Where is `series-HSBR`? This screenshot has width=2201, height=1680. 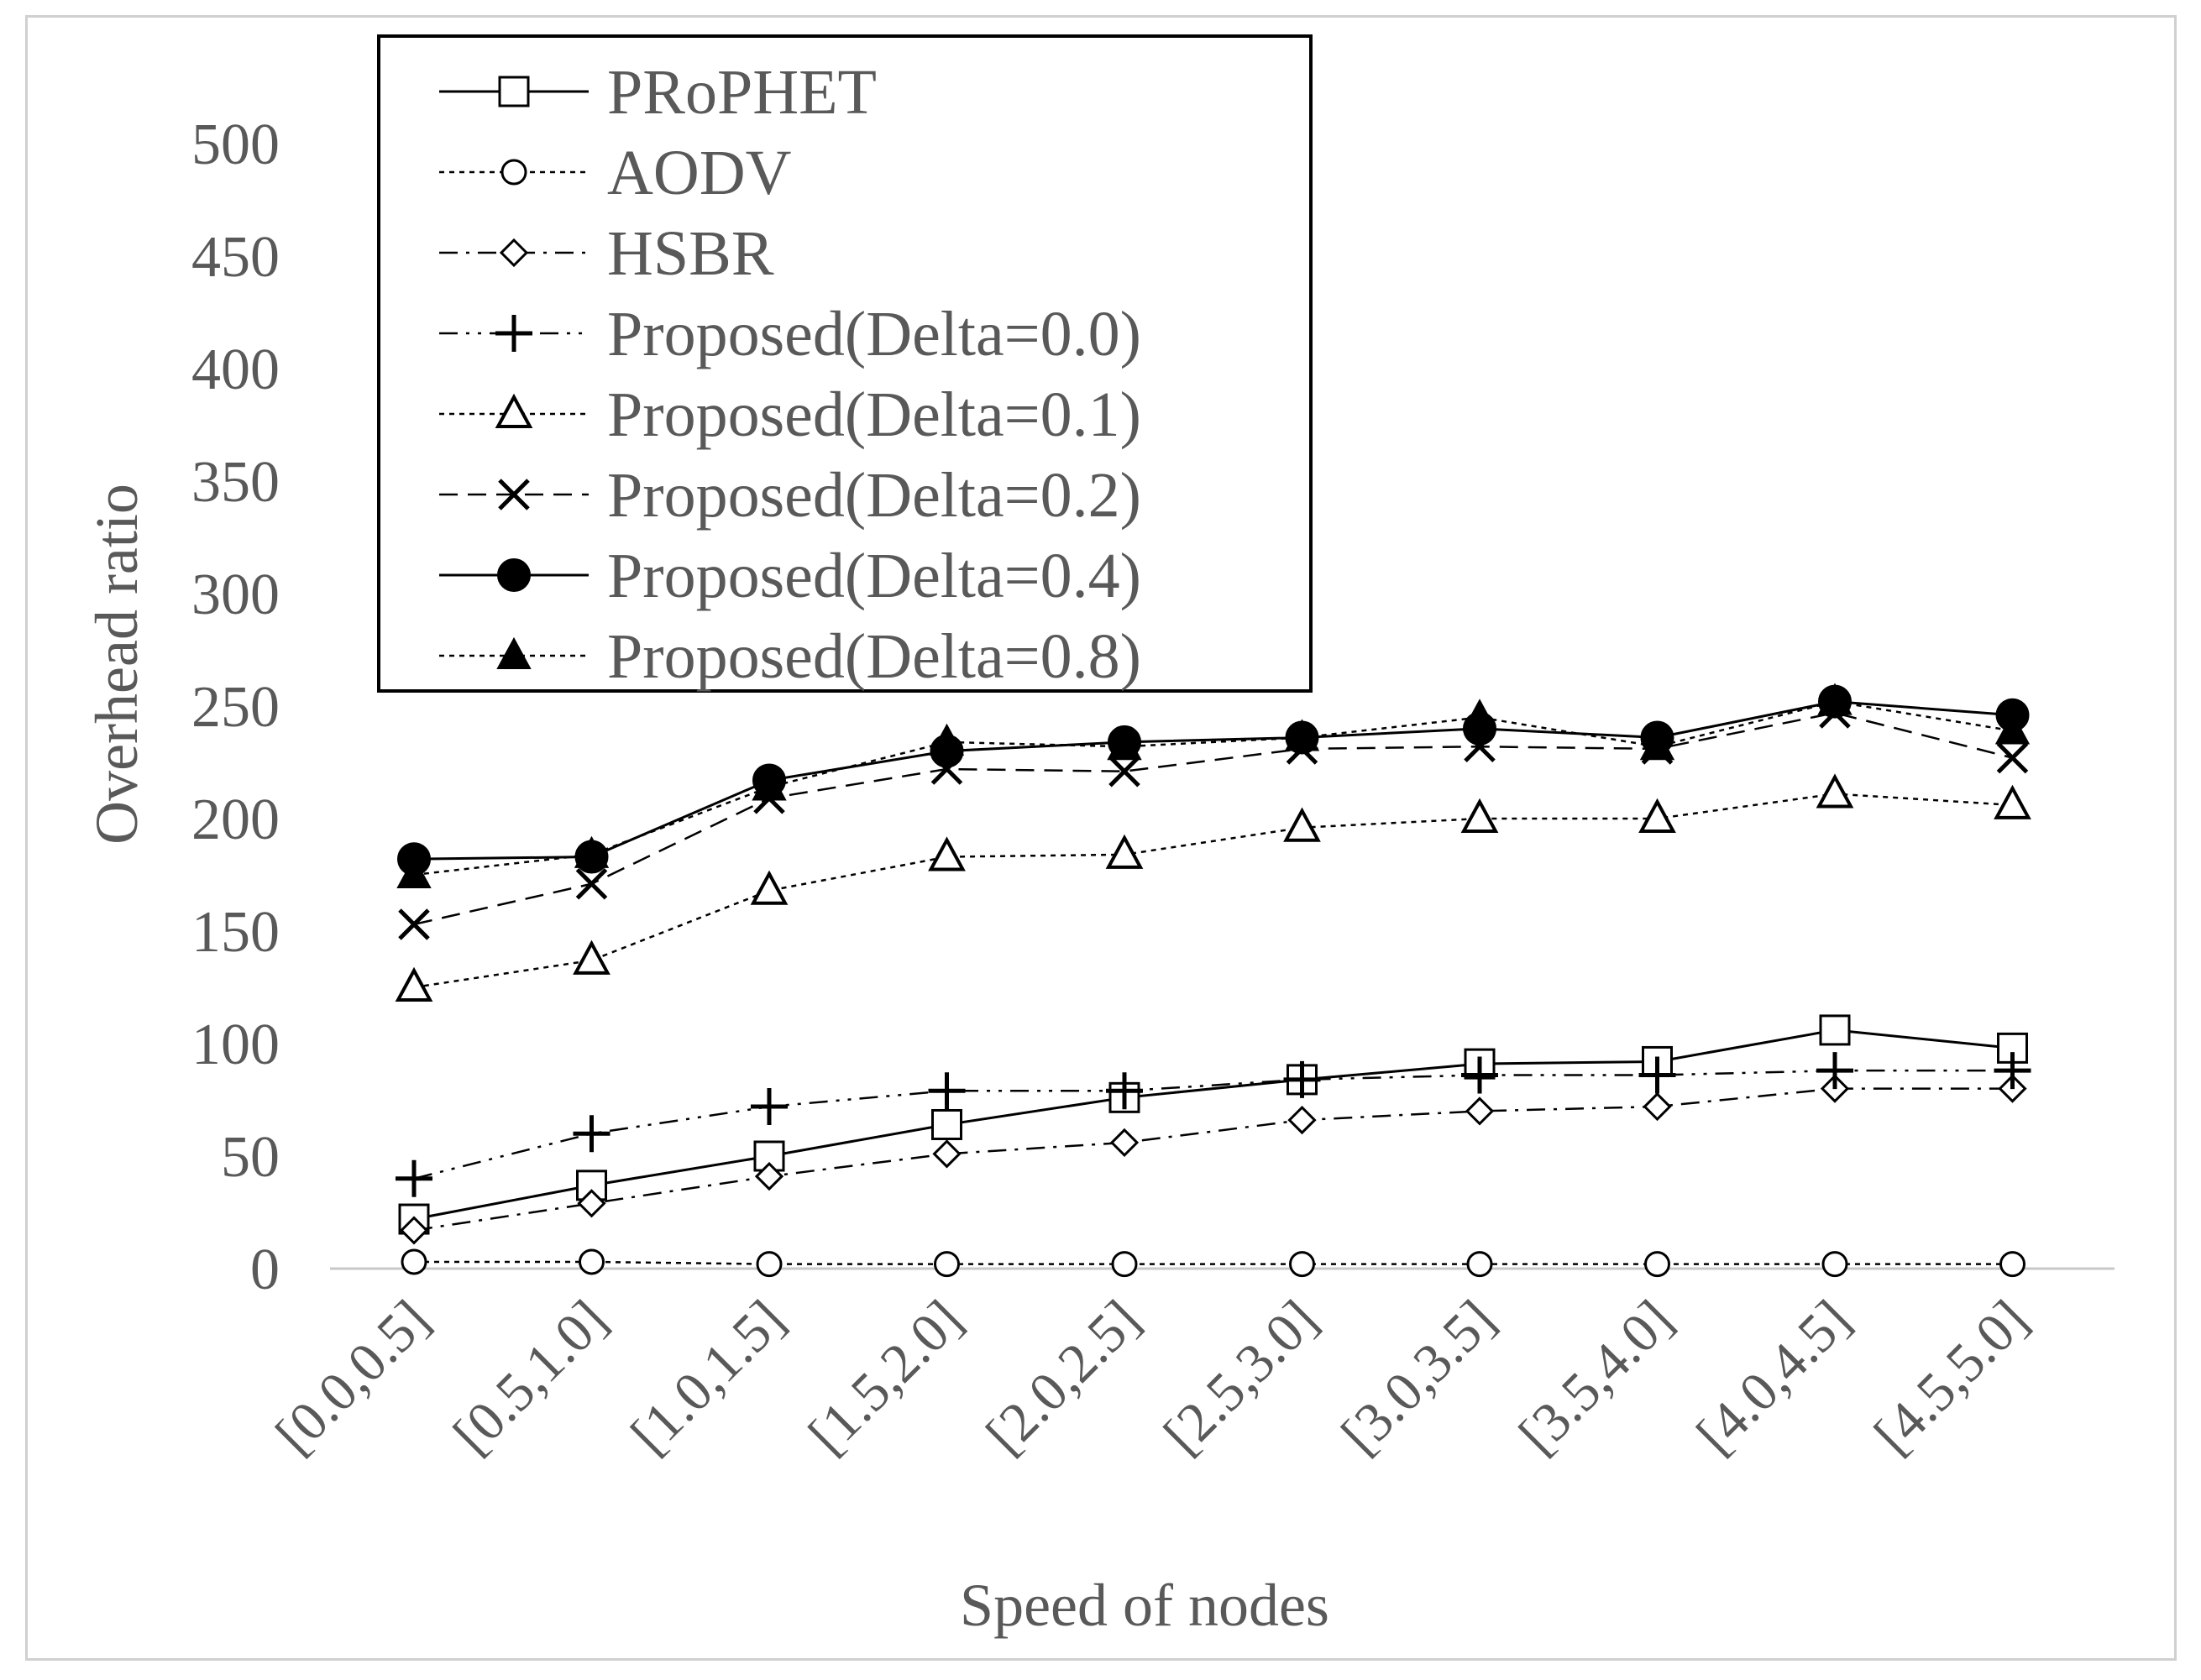 series-HSBR is located at coordinates (1213, 1159).